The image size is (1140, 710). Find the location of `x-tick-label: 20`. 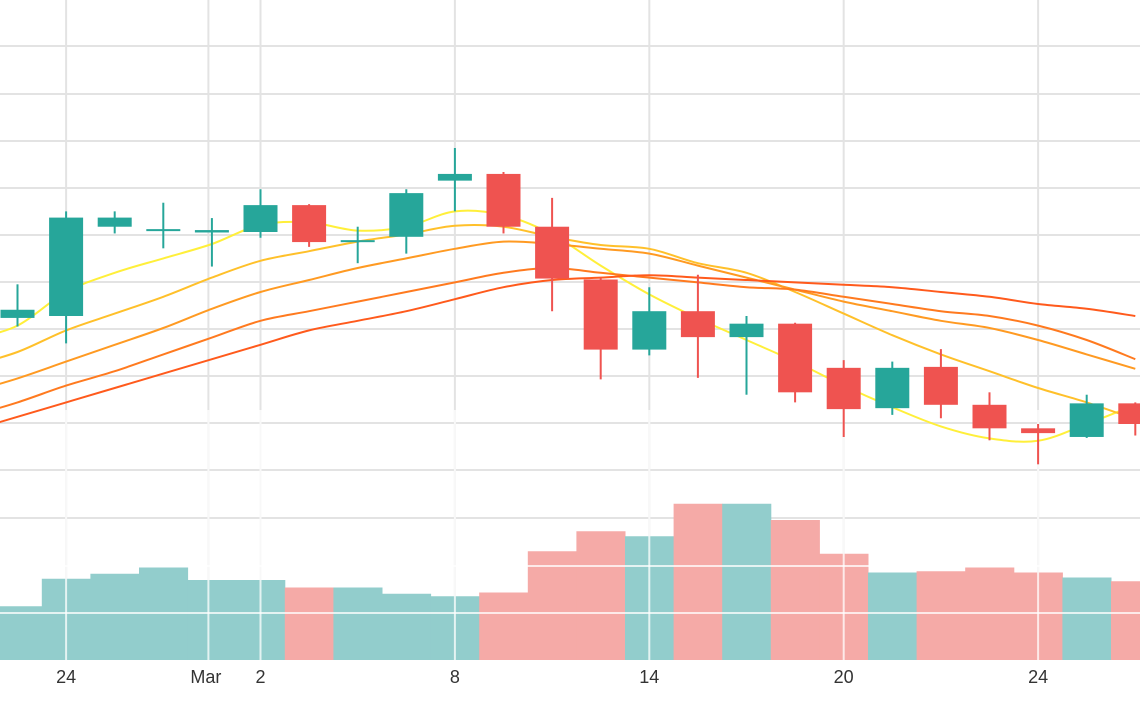

x-tick-label: 20 is located at coordinates (844, 677).